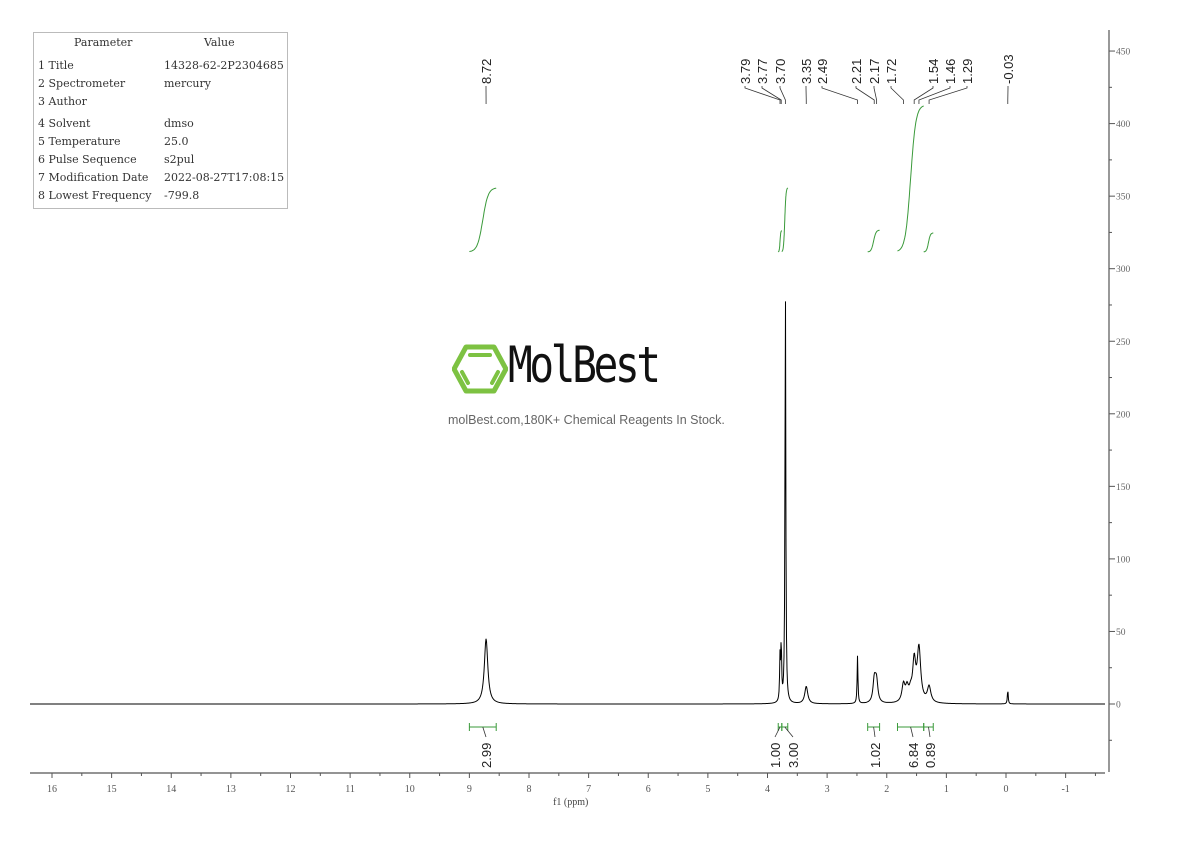 Image resolution: width=1190 pixels, height=841 pixels. Describe the element at coordinates (856, 71) in the screenshot. I see `peak-label: 2.21` at that location.